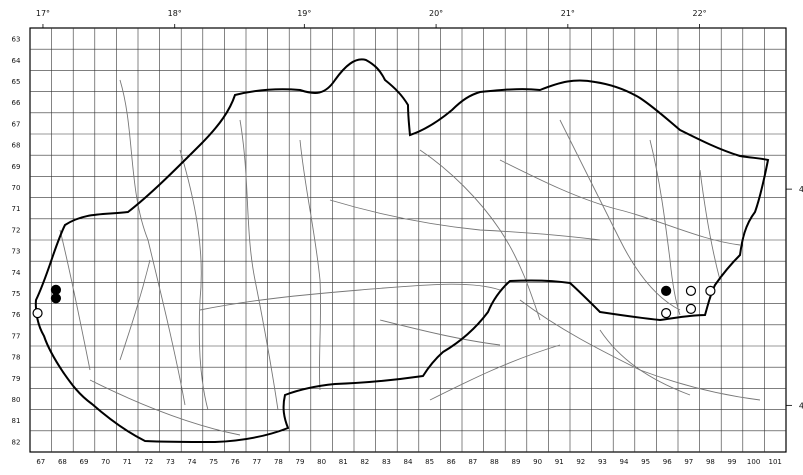 The width and height of the screenshot is (803, 475). Describe the element at coordinates (170, 462) in the screenshot. I see `column-label: 73` at that location.